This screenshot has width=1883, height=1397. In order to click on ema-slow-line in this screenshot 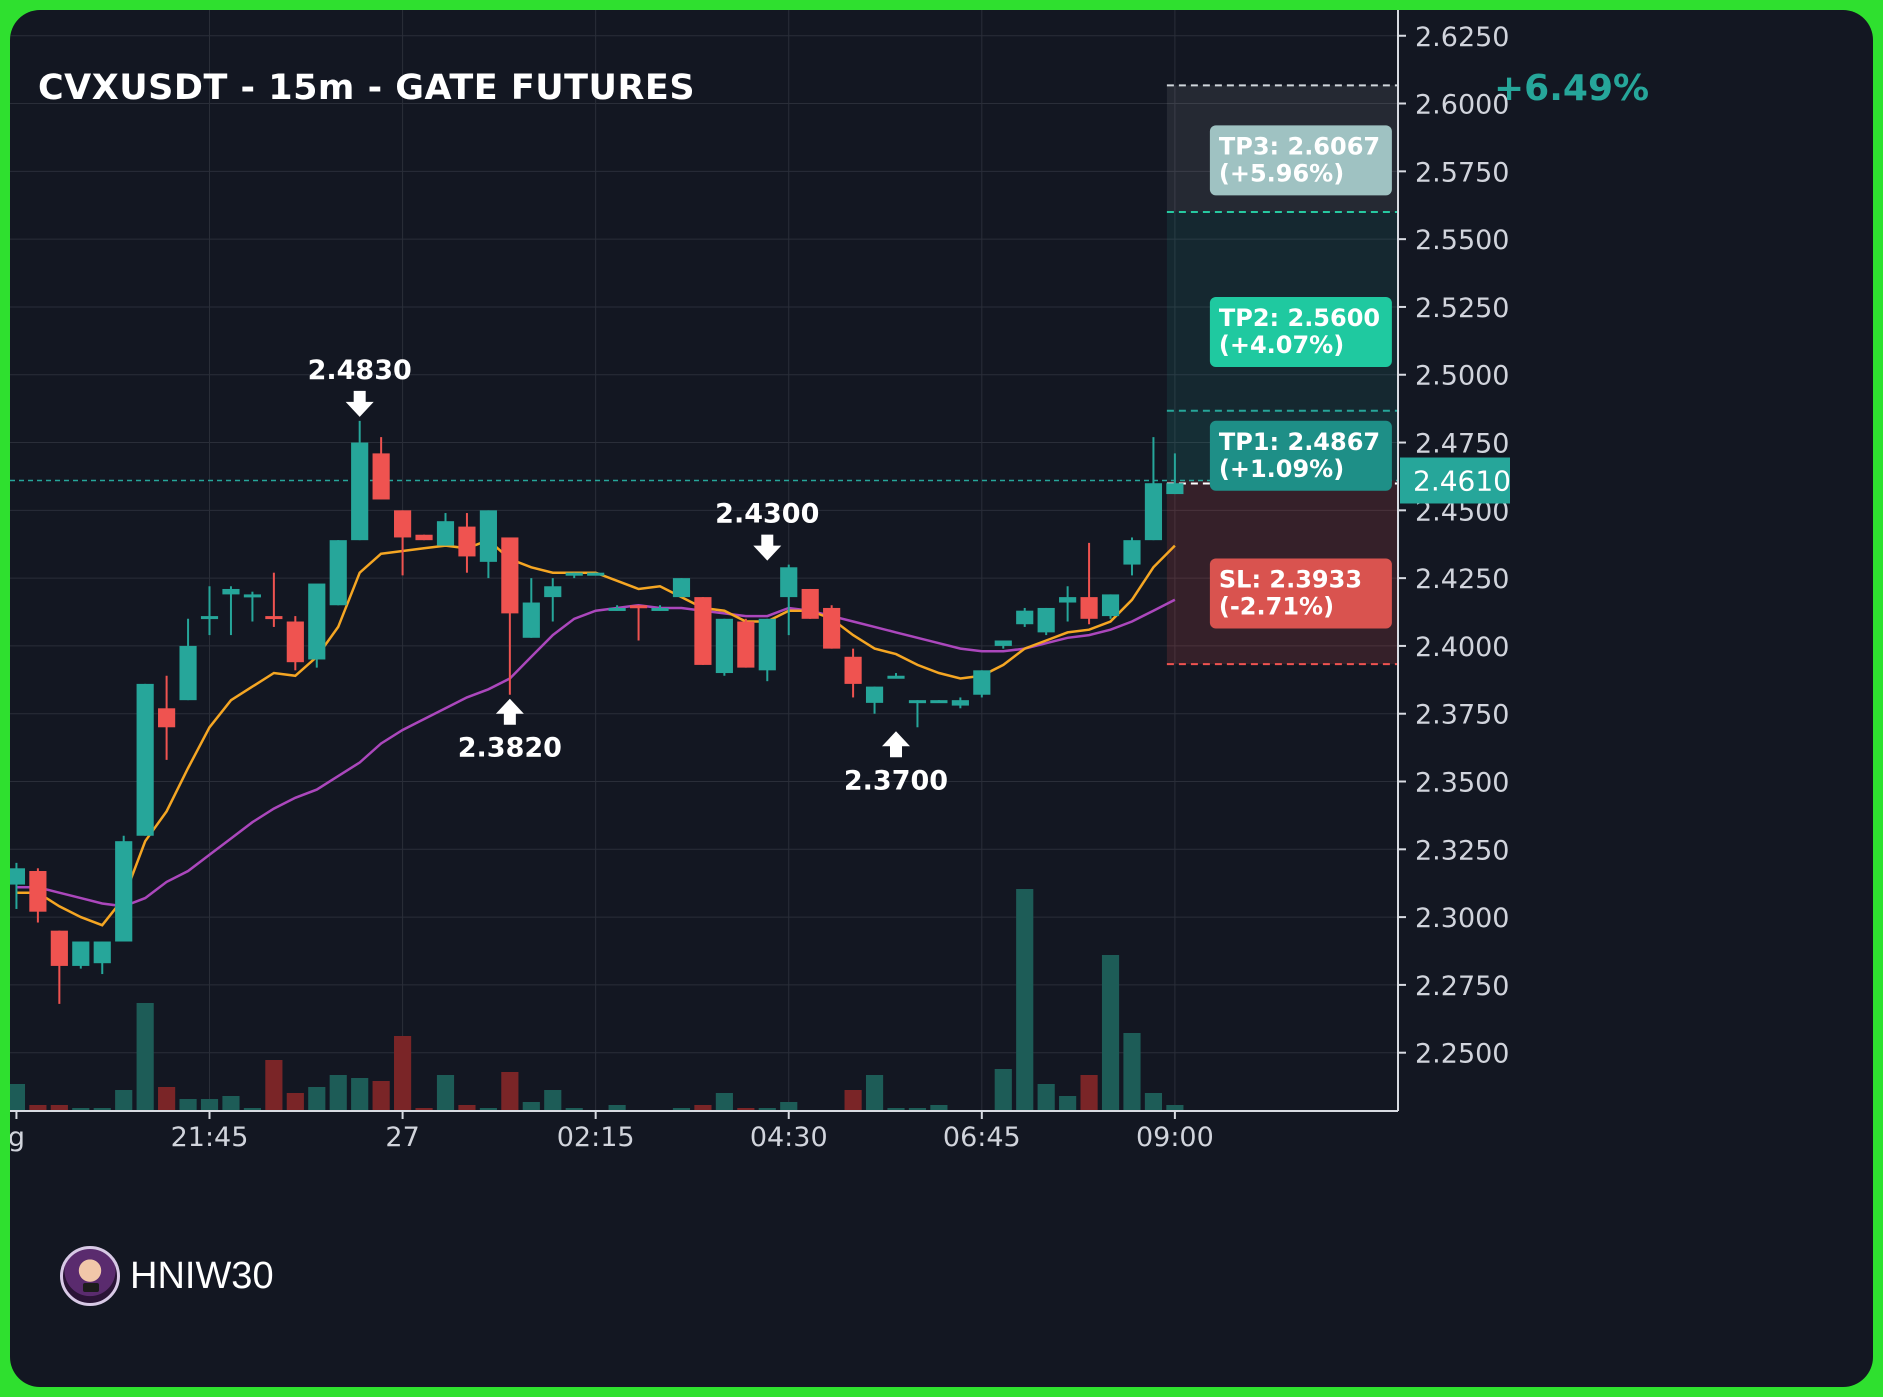, I will do `click(596, 753)`.